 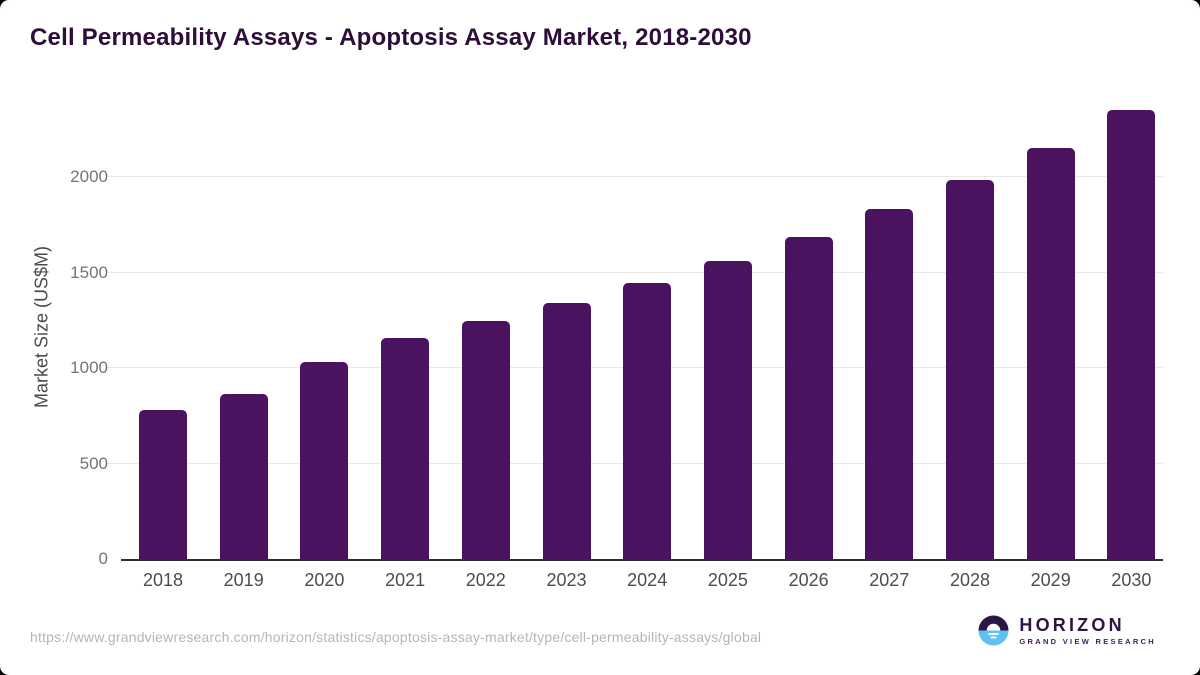 I want to click on x-tick-label-2028: 2028, so click(x=970, y=580).